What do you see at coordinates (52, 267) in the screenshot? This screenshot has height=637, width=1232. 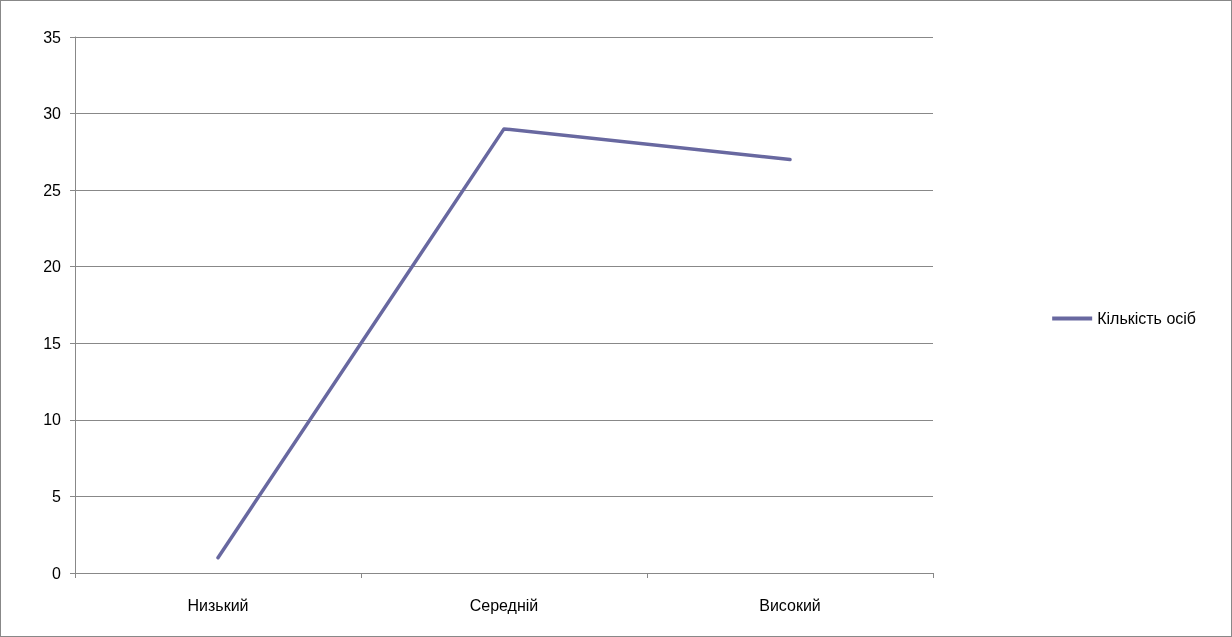 I see `y-tick-label: 20` at bounding box center [52, 267].